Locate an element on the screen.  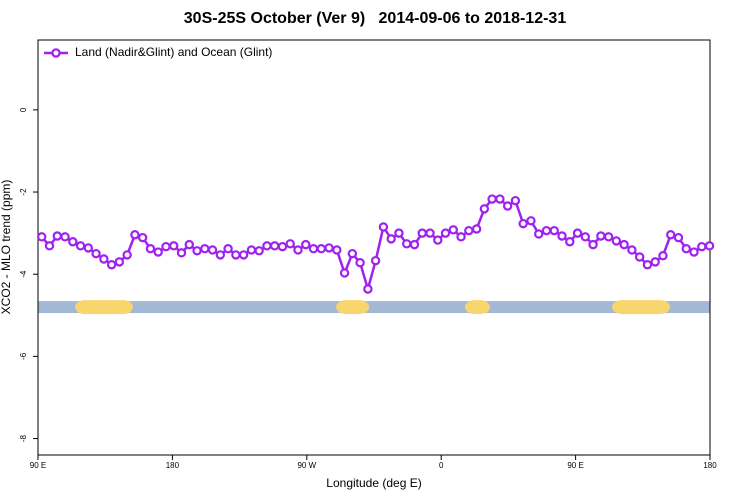
y-axis-label: XCO2 - MLO trend (ppm) is located at coordinates (6, 247).